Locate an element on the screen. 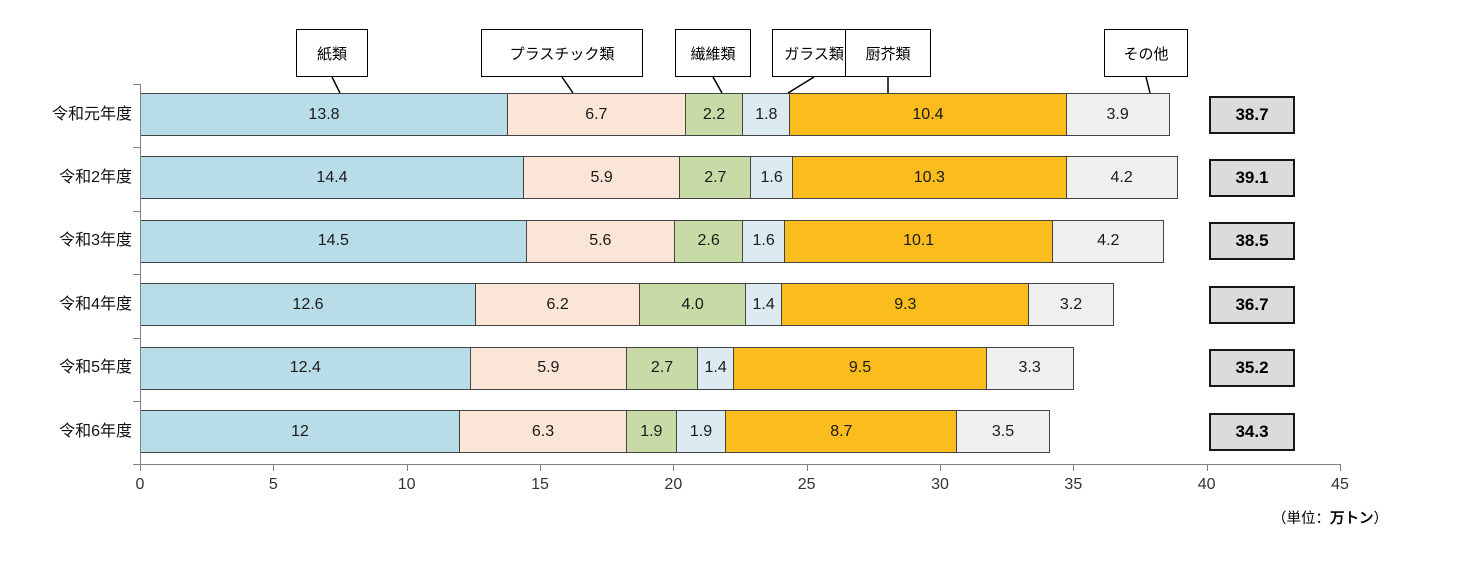 Image resolution: width=1469 pixels, height=565 pixels. segment-value-label: 1.6 is located at coordinates (771, 177).